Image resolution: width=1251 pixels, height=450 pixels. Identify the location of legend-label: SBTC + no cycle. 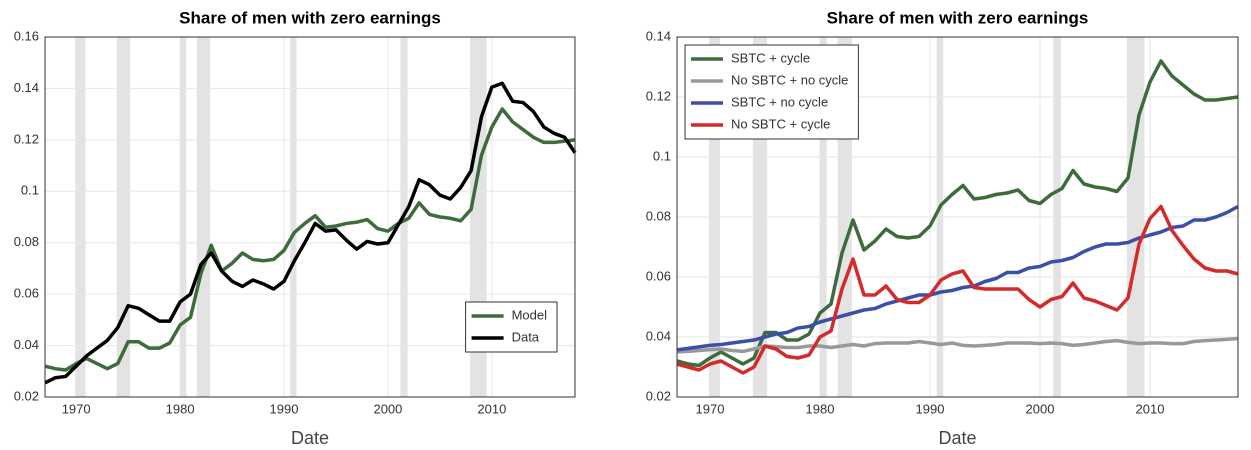
(779, 101).